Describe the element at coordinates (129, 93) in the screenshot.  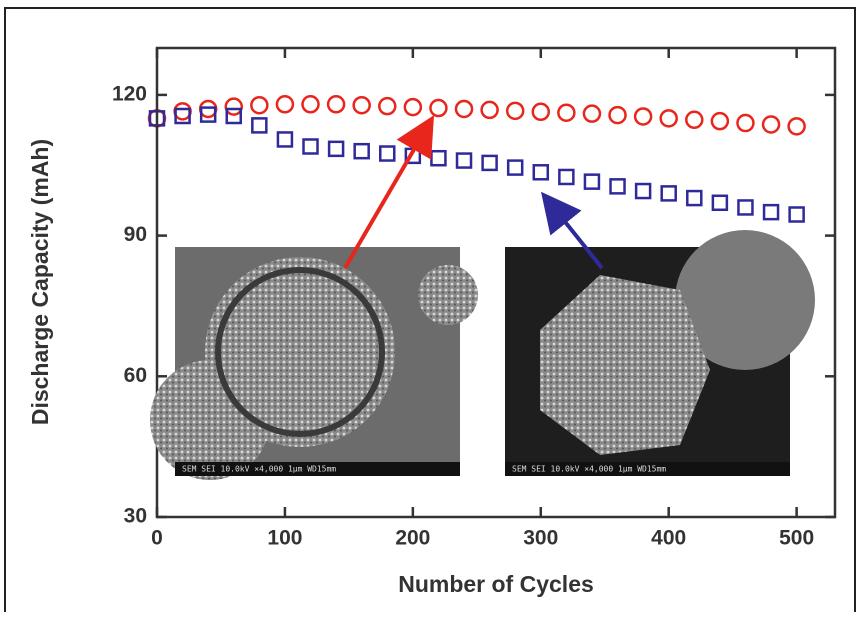
I see `y-tick-label: 120` at that location.